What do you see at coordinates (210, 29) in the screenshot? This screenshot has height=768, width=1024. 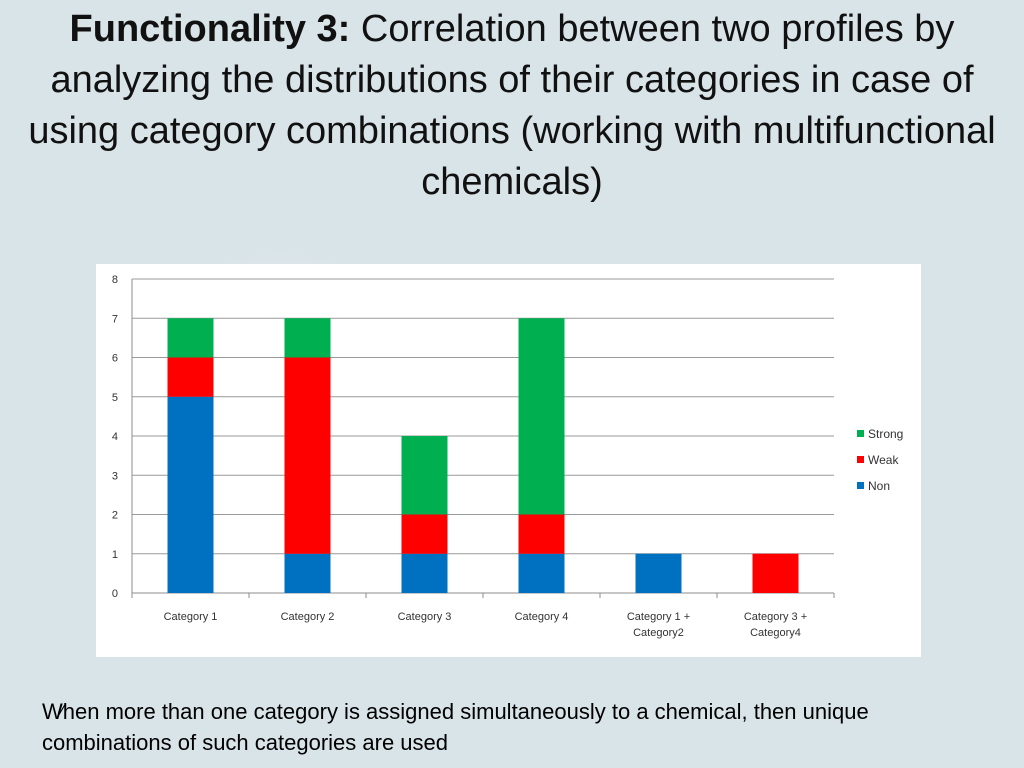 I see `title-bold: Functionality 3:` at bounding box center [210, 29].